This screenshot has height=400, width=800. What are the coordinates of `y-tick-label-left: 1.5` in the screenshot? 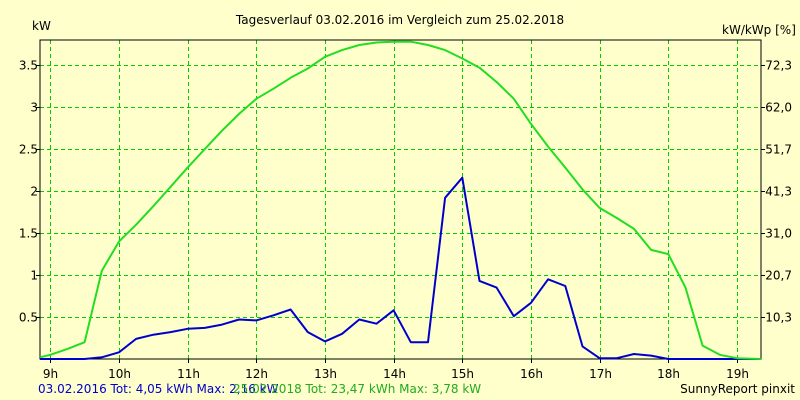 It's located at (28, 234).